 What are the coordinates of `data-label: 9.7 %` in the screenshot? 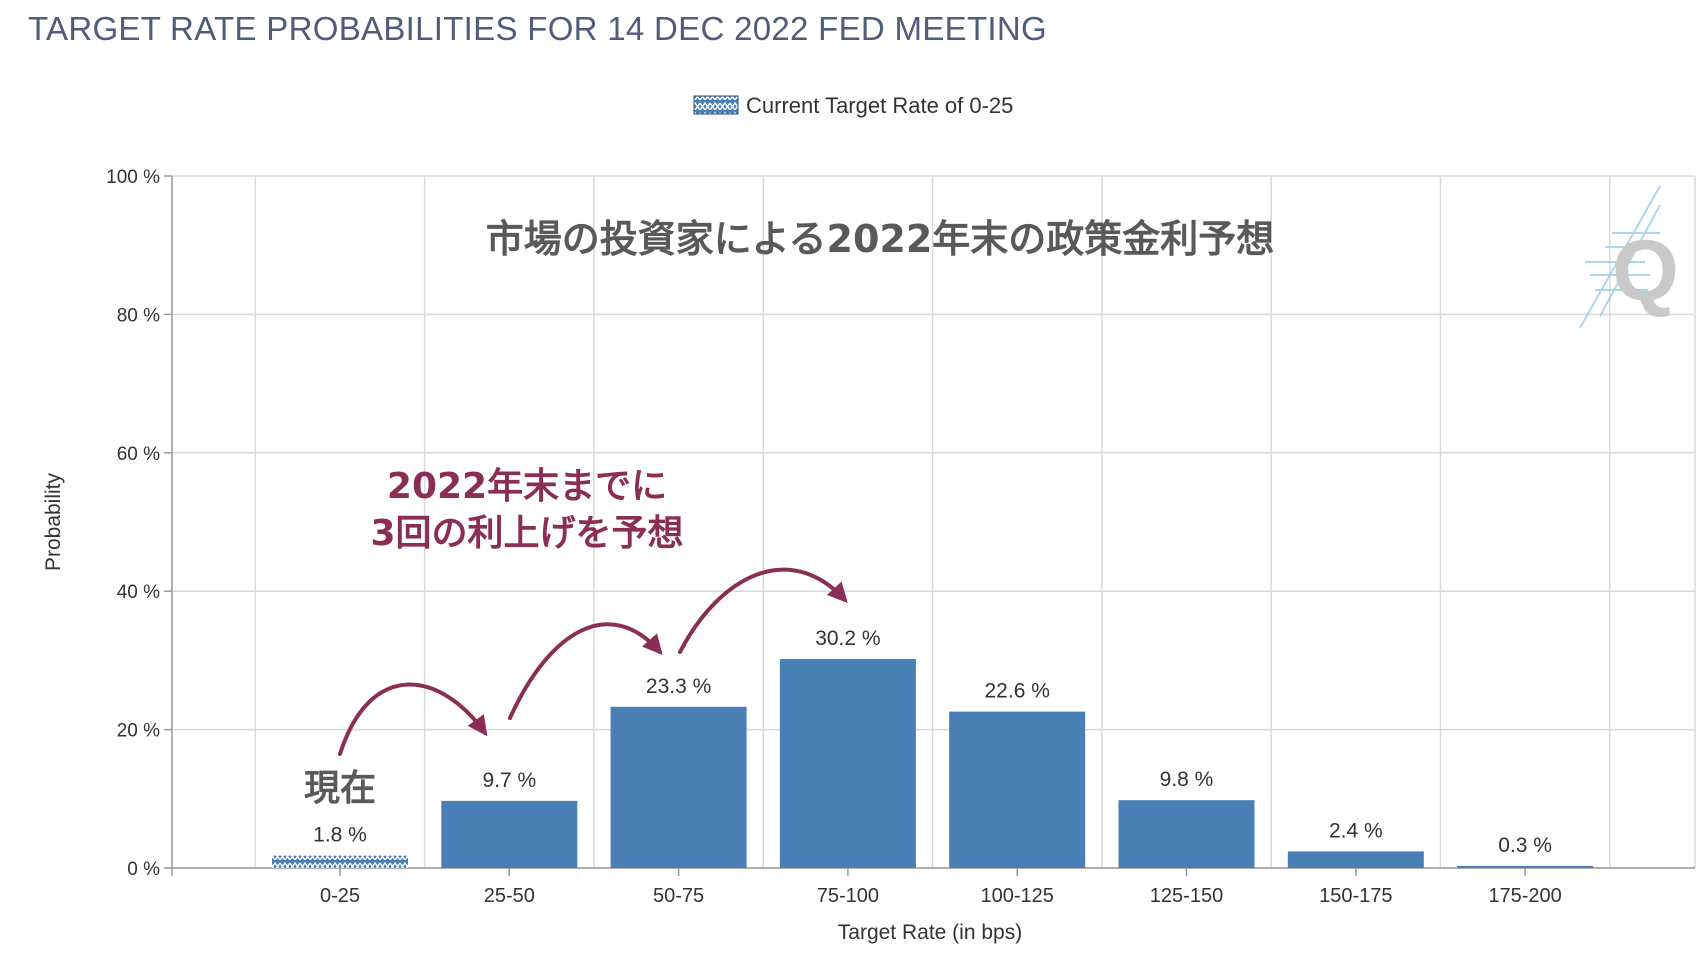 It's located at (509, 780).